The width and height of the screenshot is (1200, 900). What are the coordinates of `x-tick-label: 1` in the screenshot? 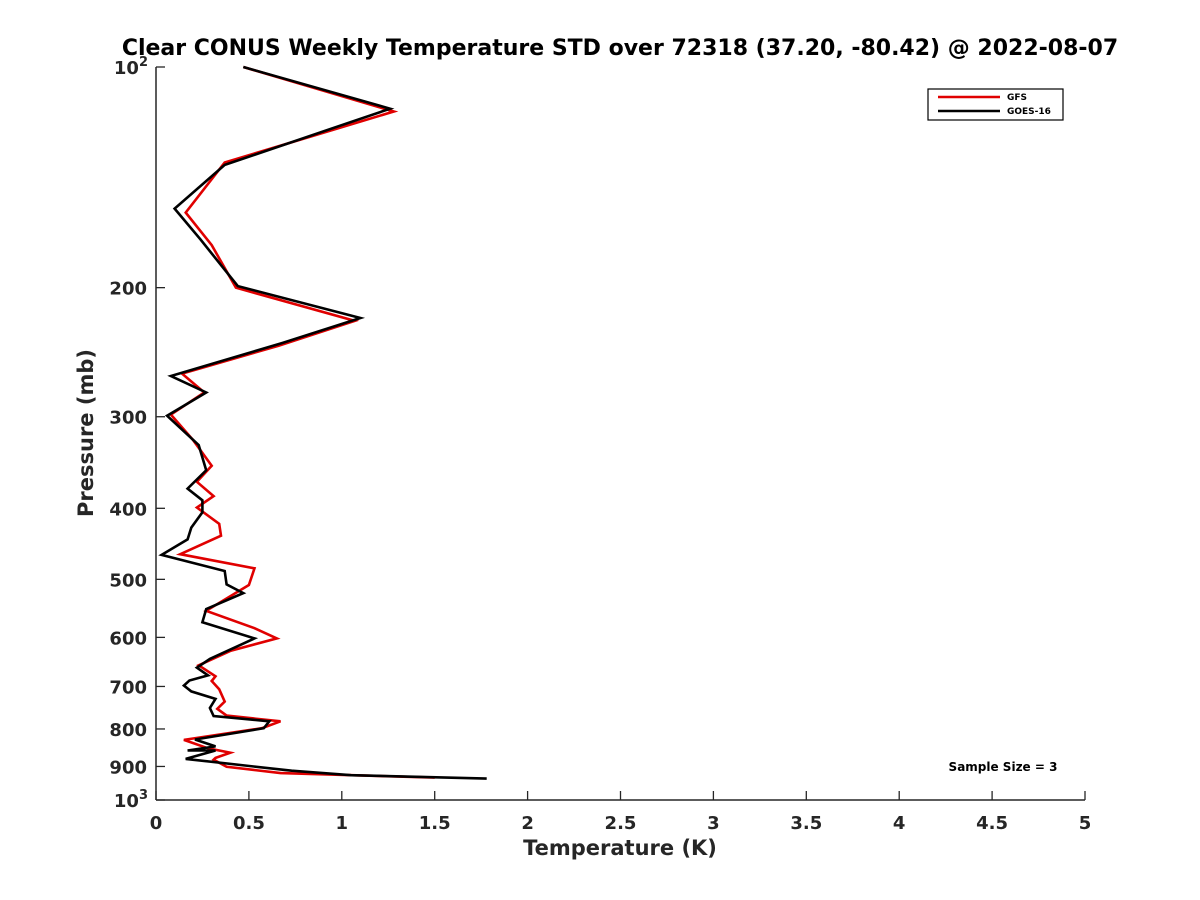 It's located at (342, 823).